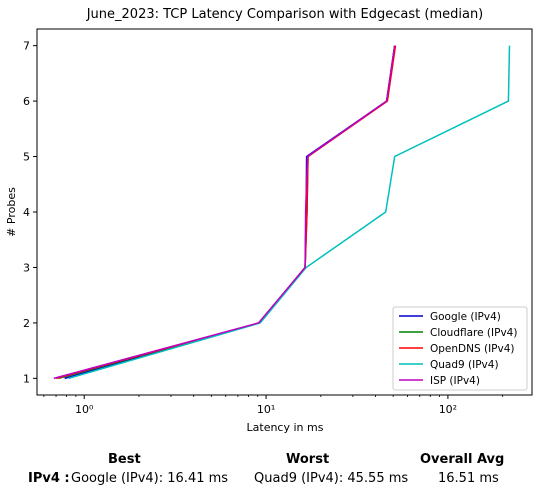 This screenshot has width=541, height=496. I want to click on y-axis-ticks: 1 2 3 4 5 6 7, so click(30, 212).